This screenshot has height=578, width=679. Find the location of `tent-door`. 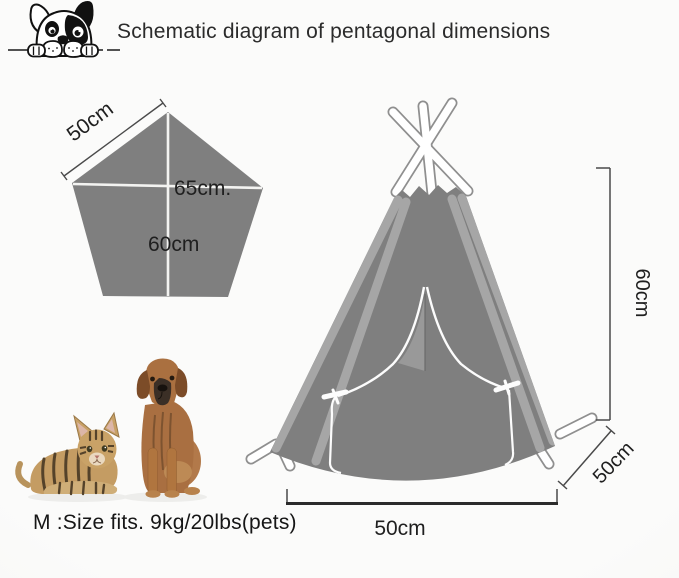

tent-door is located at coordinates (421, 380).